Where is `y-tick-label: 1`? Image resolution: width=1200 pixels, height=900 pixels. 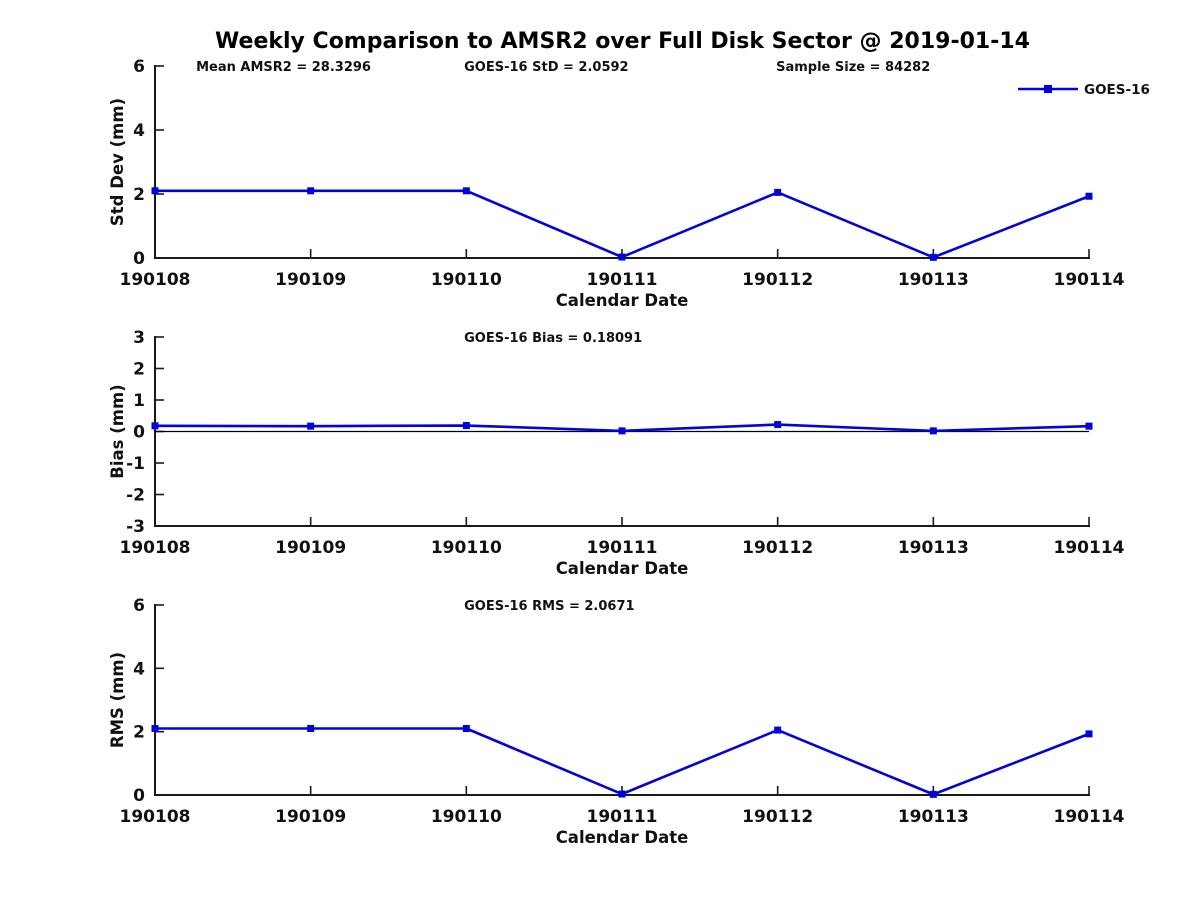
y-tick-label: 1 is located at coordinates (139, 401).